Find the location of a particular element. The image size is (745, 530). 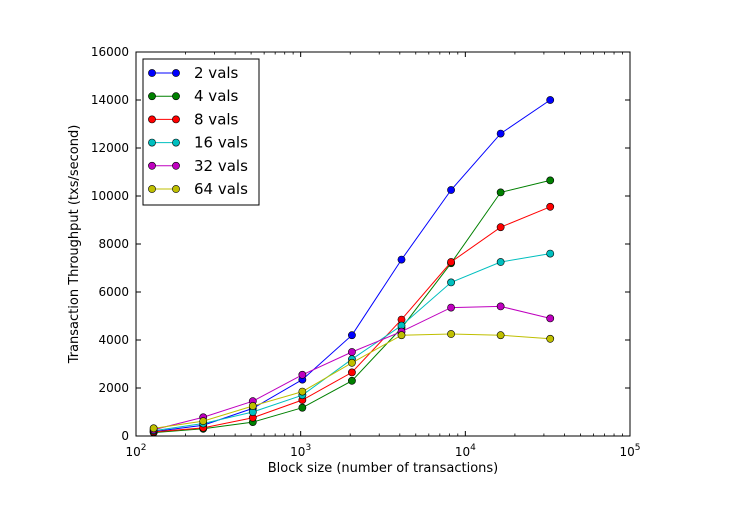

legend-item-4-vals: 4 vals is located at coordinates (193, 96).